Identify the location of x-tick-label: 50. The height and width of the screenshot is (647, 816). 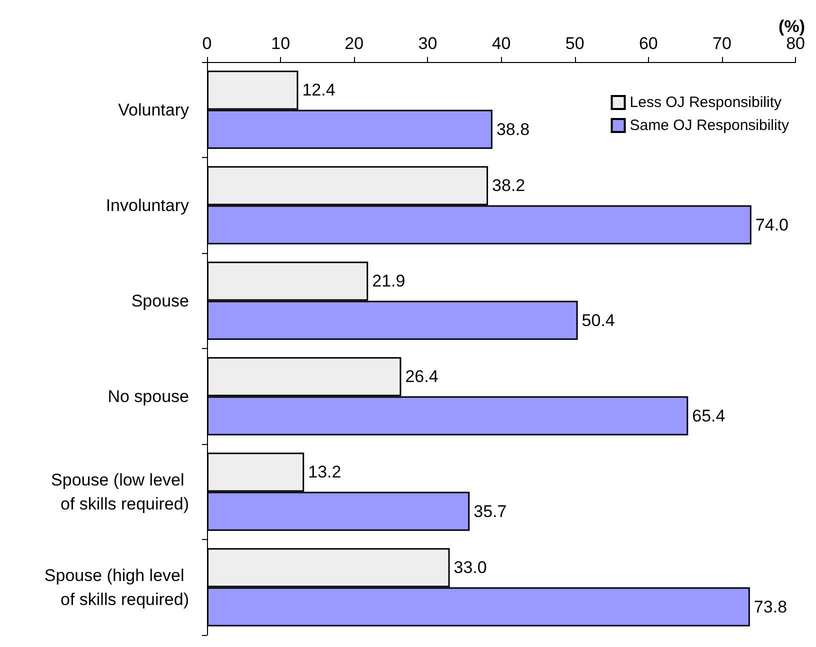
(574, 43).